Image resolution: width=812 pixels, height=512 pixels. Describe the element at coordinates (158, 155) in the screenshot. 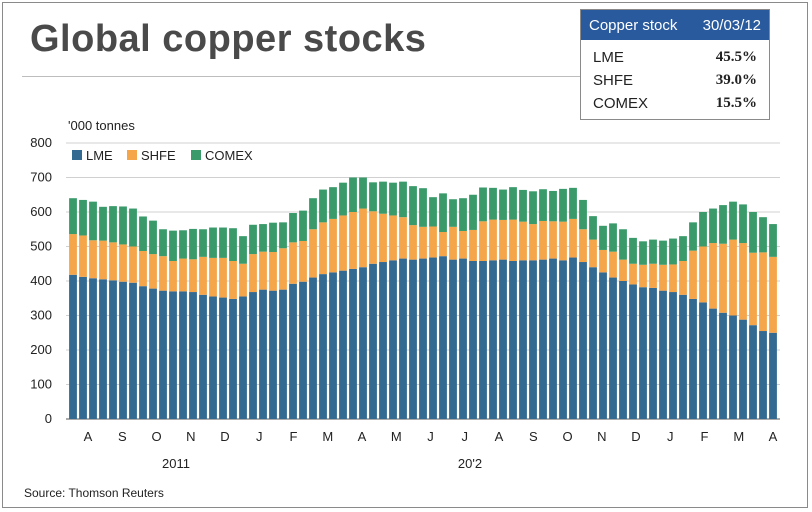

I see `legend-label: SHFE` at that location.